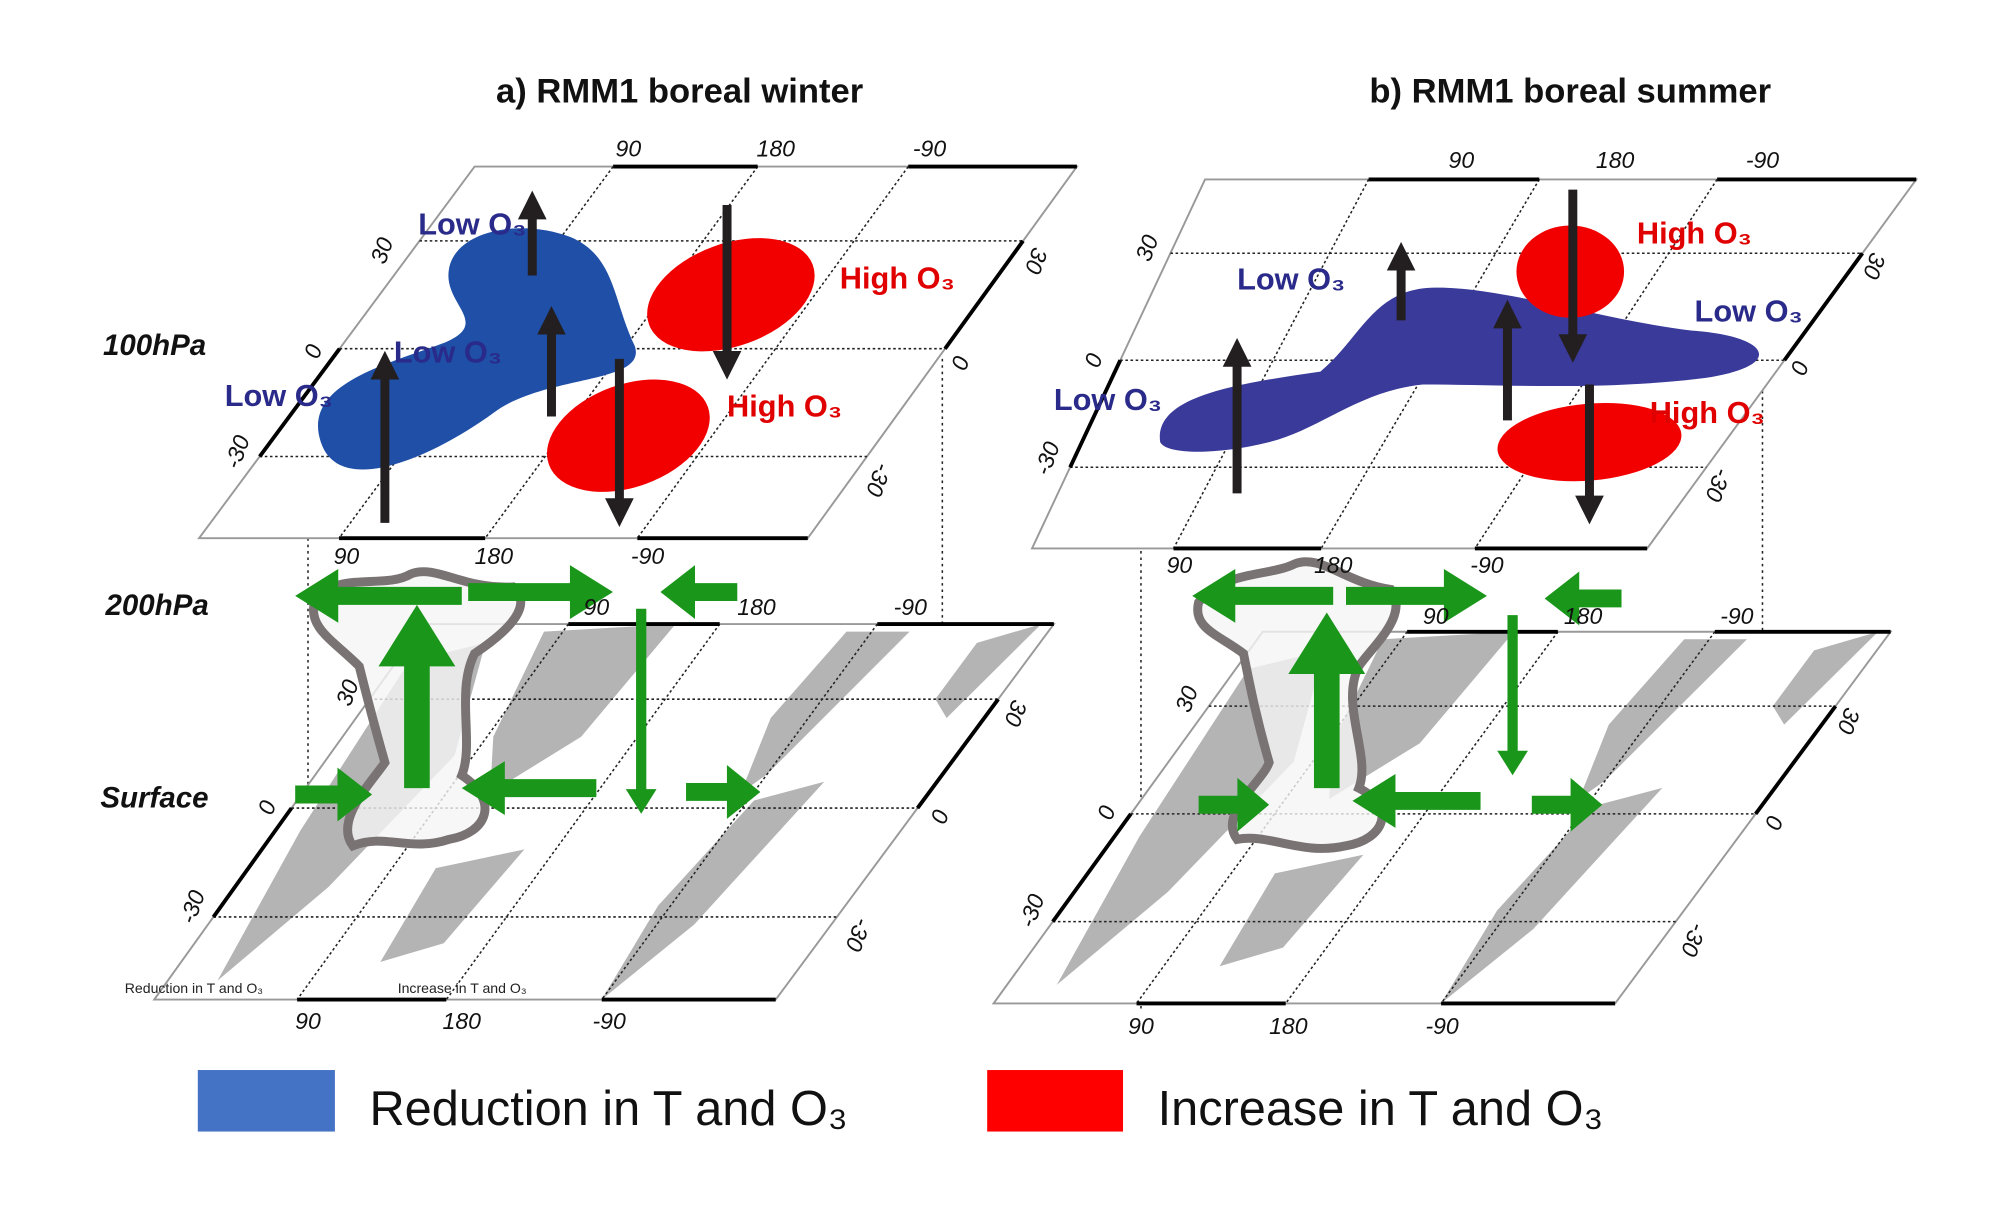 The image size is (2000, 1211). What do you see at coordinates (1570, 92) in the screenshot?
I see `panel-b-title: b) RMM1 boreal summer` at bounding box center [1570, 92].